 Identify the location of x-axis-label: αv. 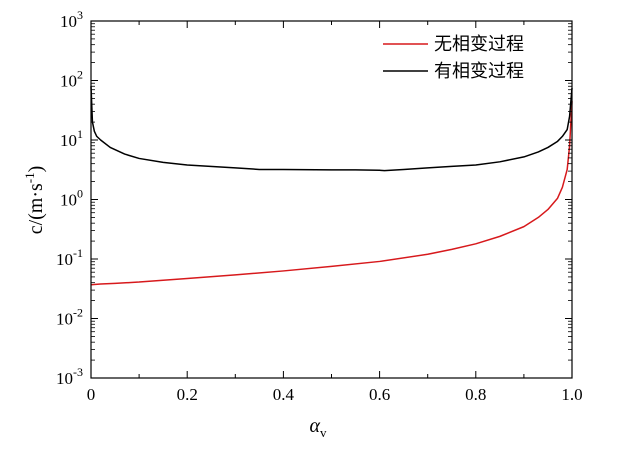
(319, 427).